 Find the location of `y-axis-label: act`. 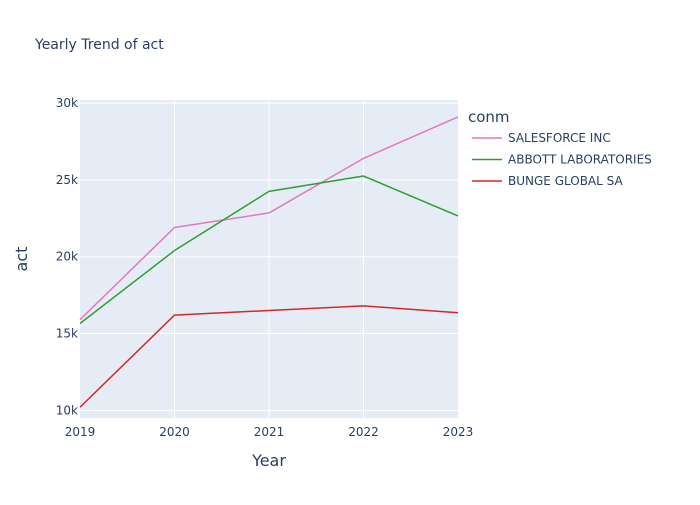

y-axis-label: act is located at coordinates (21, 259).